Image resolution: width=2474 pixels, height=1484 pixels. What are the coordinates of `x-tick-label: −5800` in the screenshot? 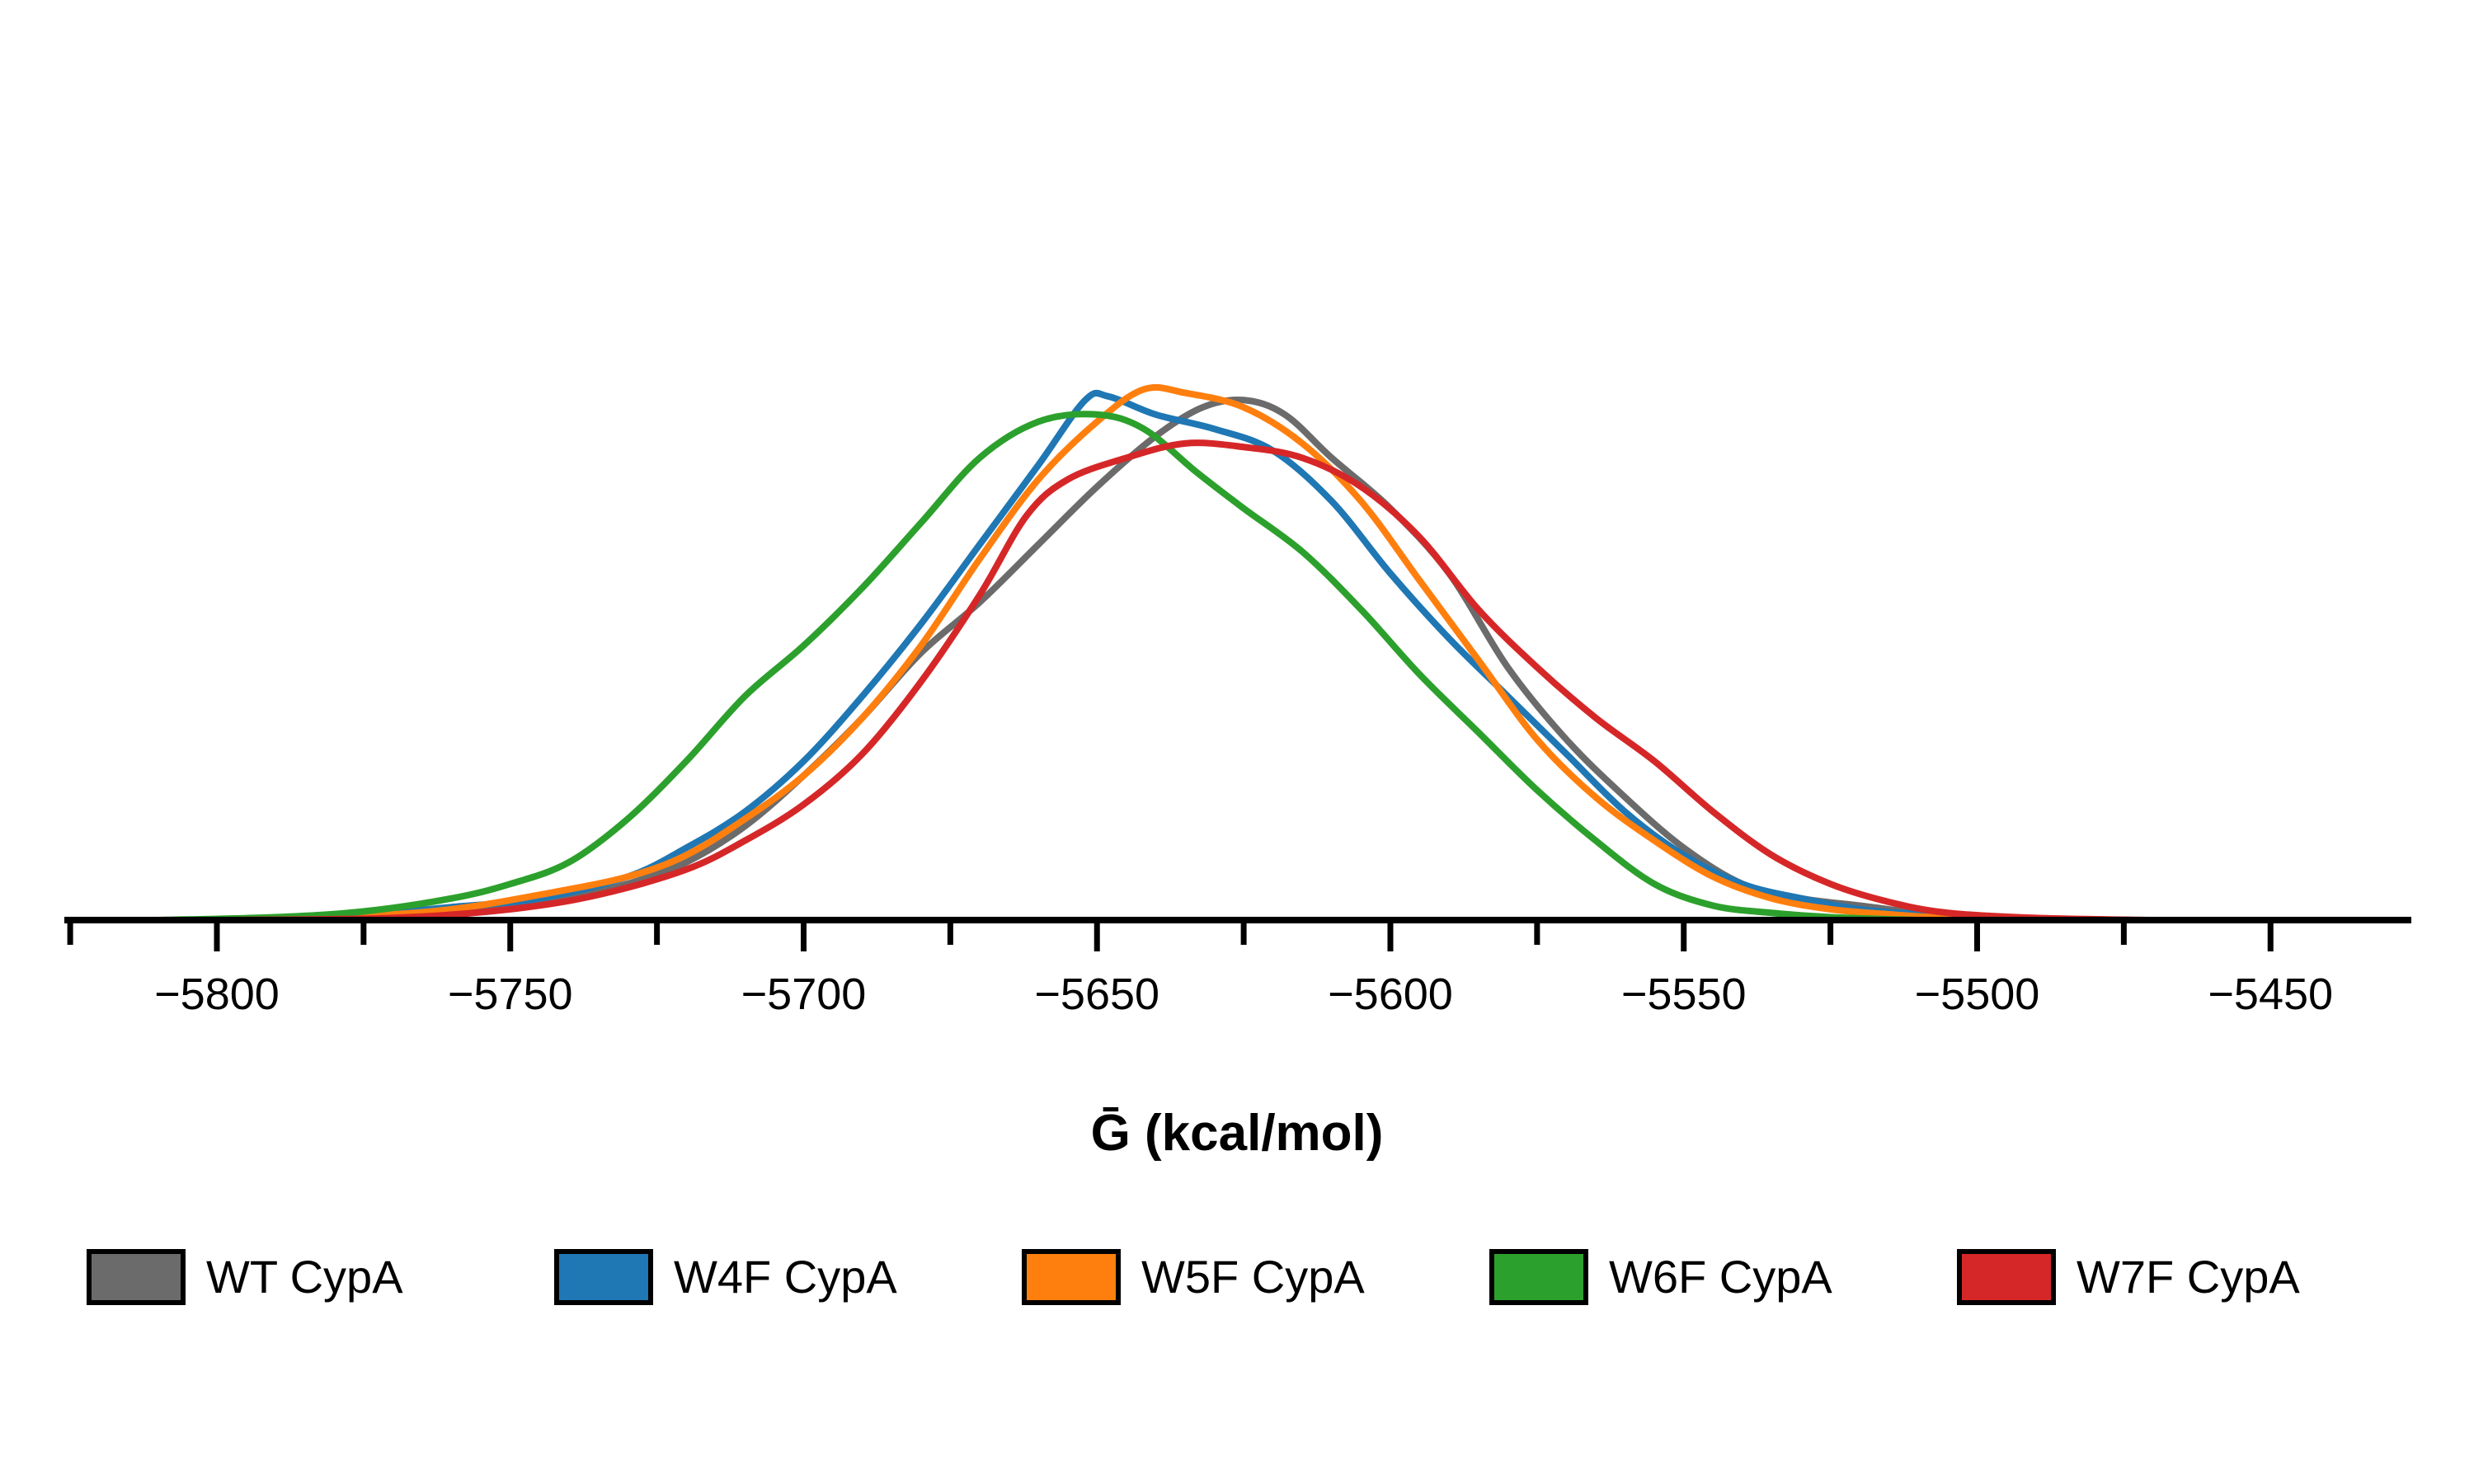 It's located at (217, 994).